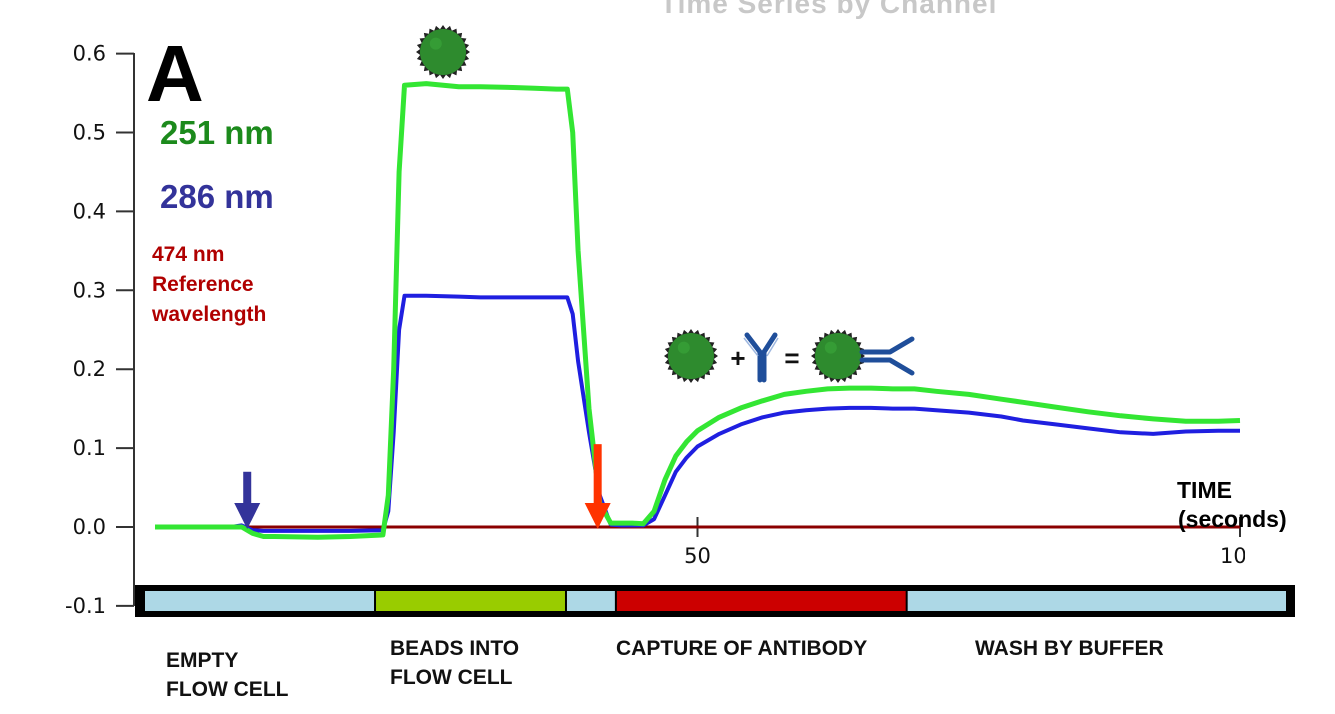  Describe the element at coordinates (188, 254) in the screenshot. I see `legend-ref-line-1: 474 nm` at that location.